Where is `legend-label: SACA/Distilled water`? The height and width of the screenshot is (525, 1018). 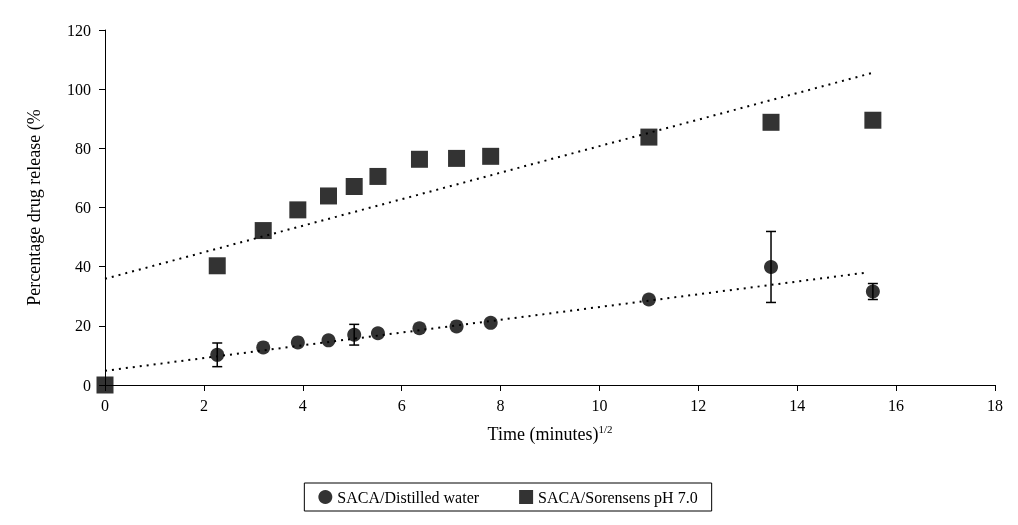
legend-label: SACA/Distilled water is located at coordinates (408, 497).